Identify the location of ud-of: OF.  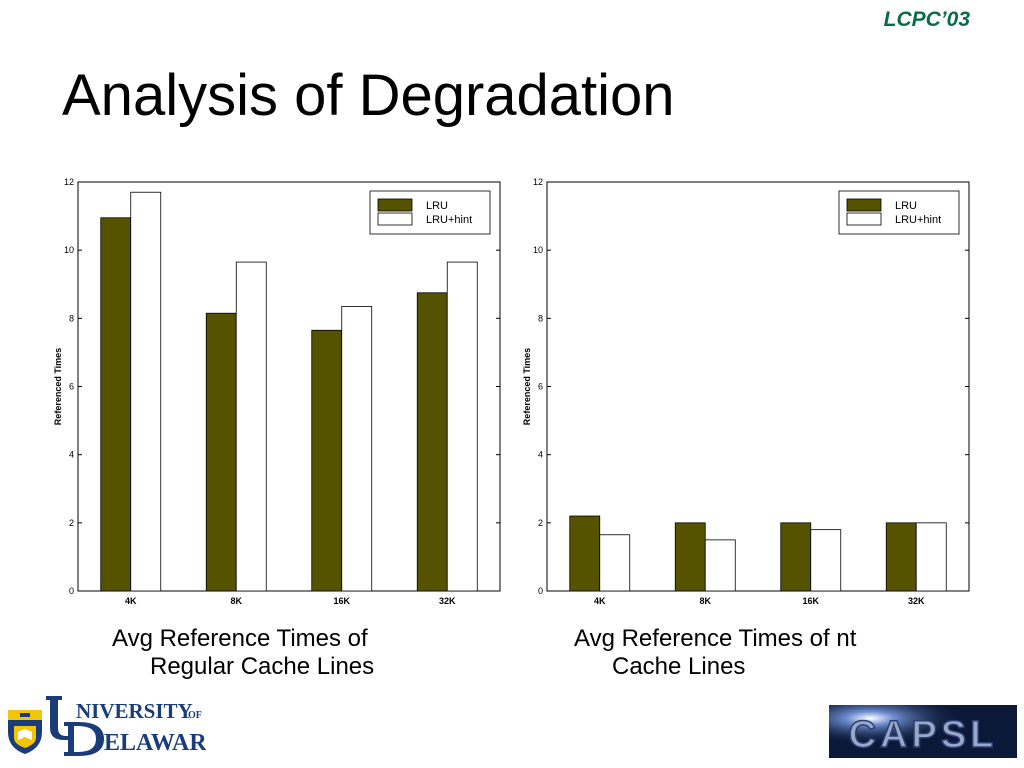
(195, 715).